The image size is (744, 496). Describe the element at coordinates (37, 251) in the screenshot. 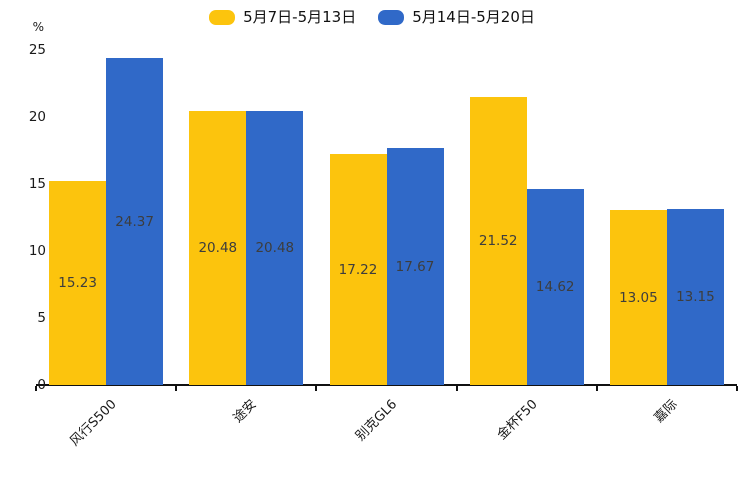

I see `y-tick-label: 10` at that location.